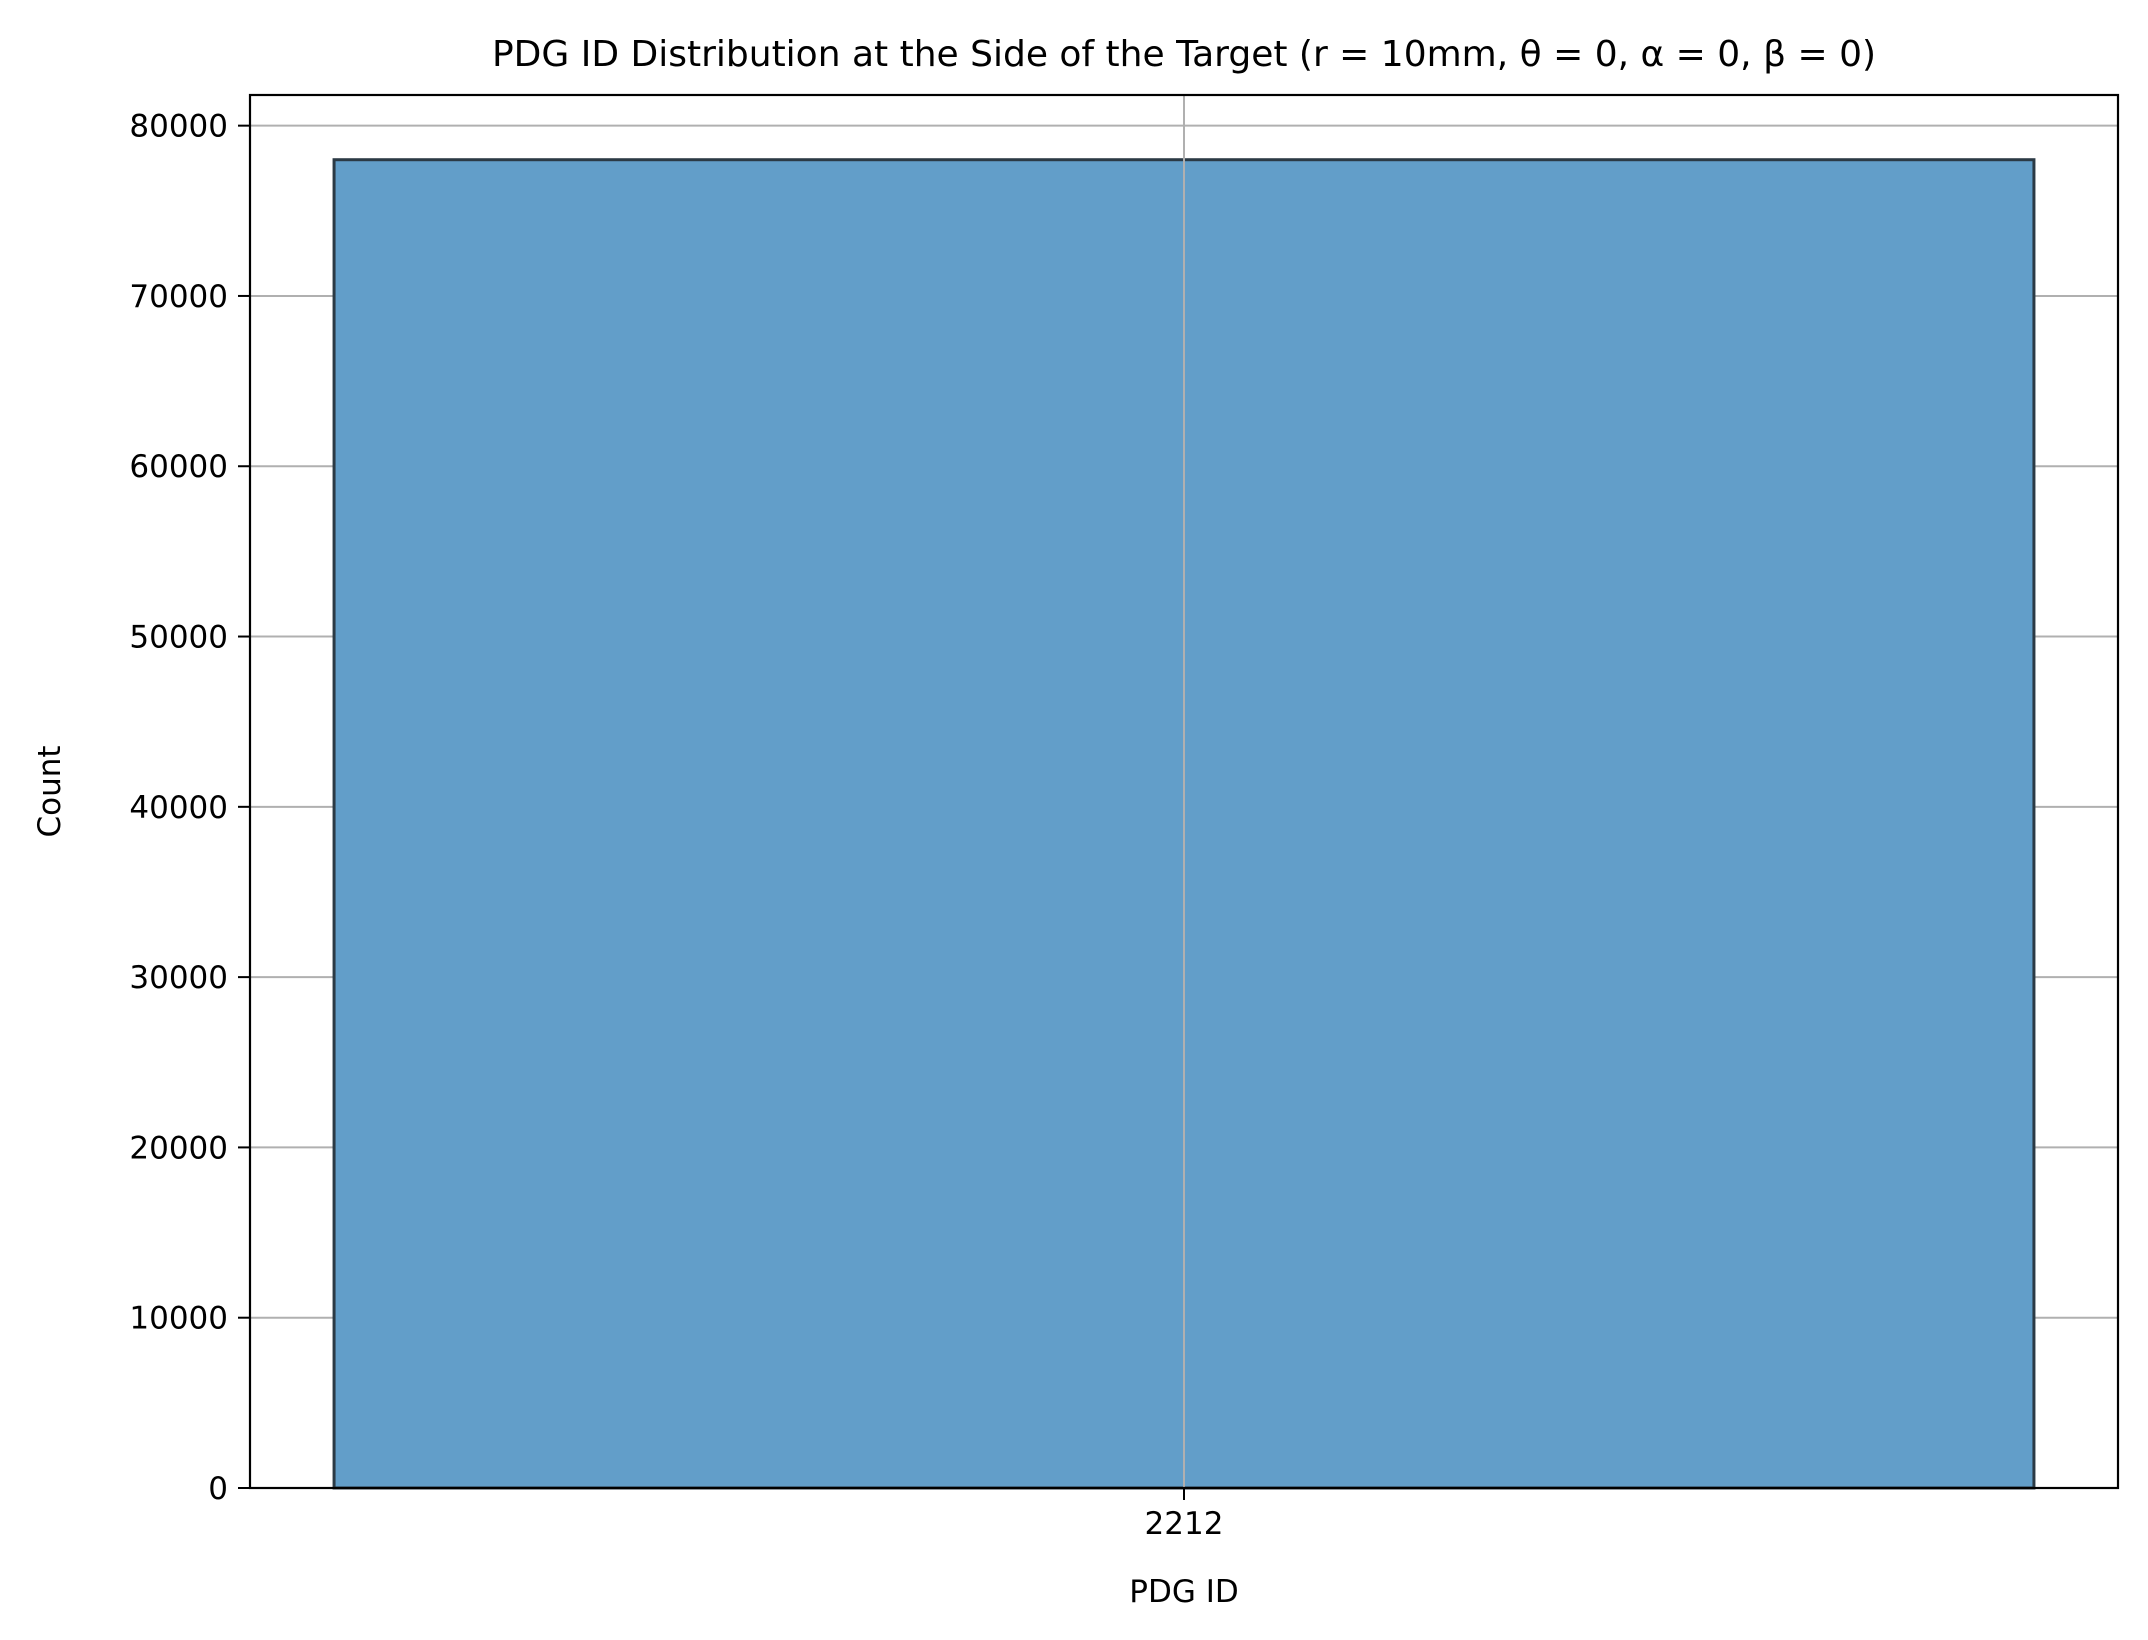 This screenshot has width=2148, height=1640. What do you see at coordinates (50, 791) in the screenshot?
I see `y-axis-label: Count` at bounding box center [50, 791].